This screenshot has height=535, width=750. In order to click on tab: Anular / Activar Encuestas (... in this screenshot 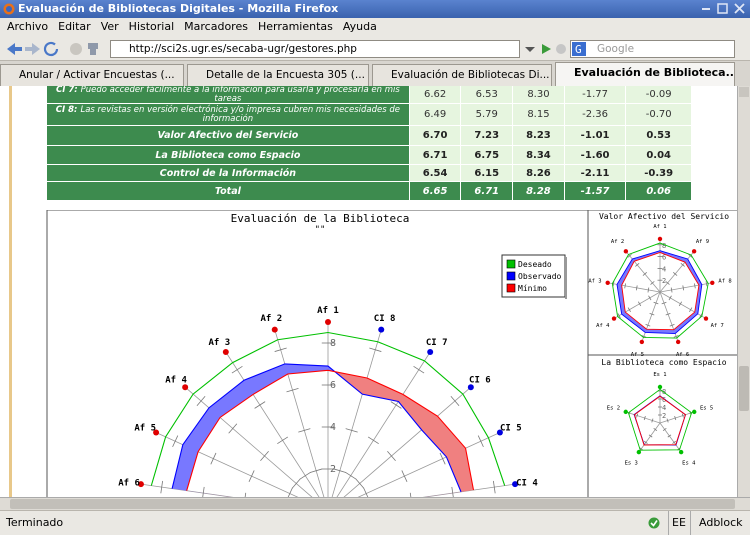, I will do `click(92, 75)`.